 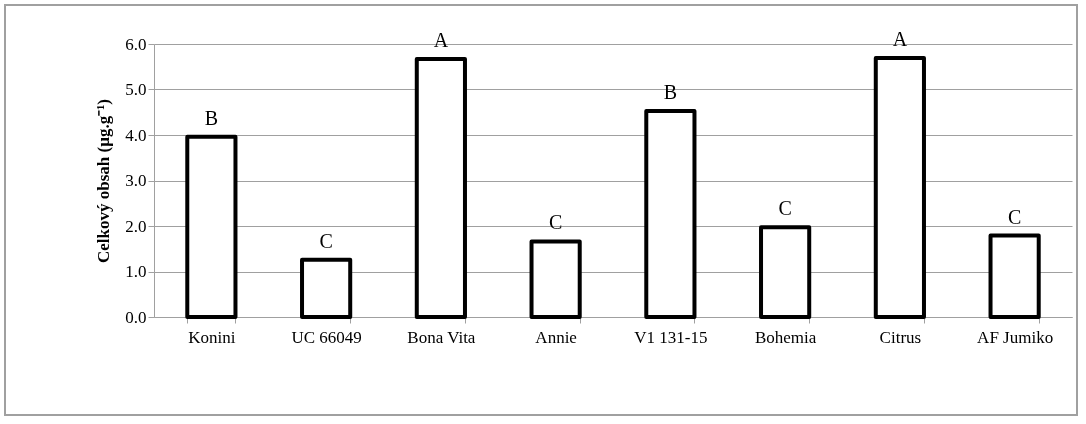 What do you see at coordinates (104, 181) in the screenshot?
I see `y-axis-title: Celkový obsah (µg.g⁻¹)` at bounding box center [104, 181].